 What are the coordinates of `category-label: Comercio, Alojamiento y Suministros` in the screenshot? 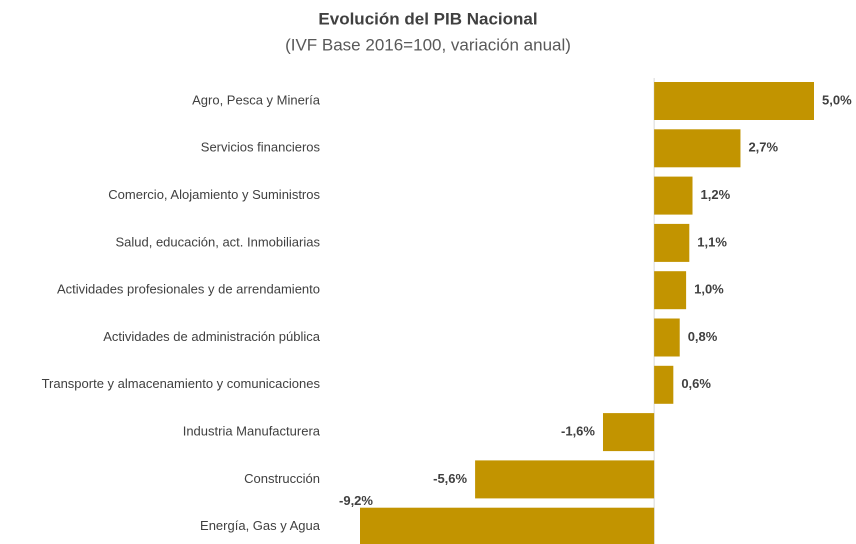 It's located at (214, 194).